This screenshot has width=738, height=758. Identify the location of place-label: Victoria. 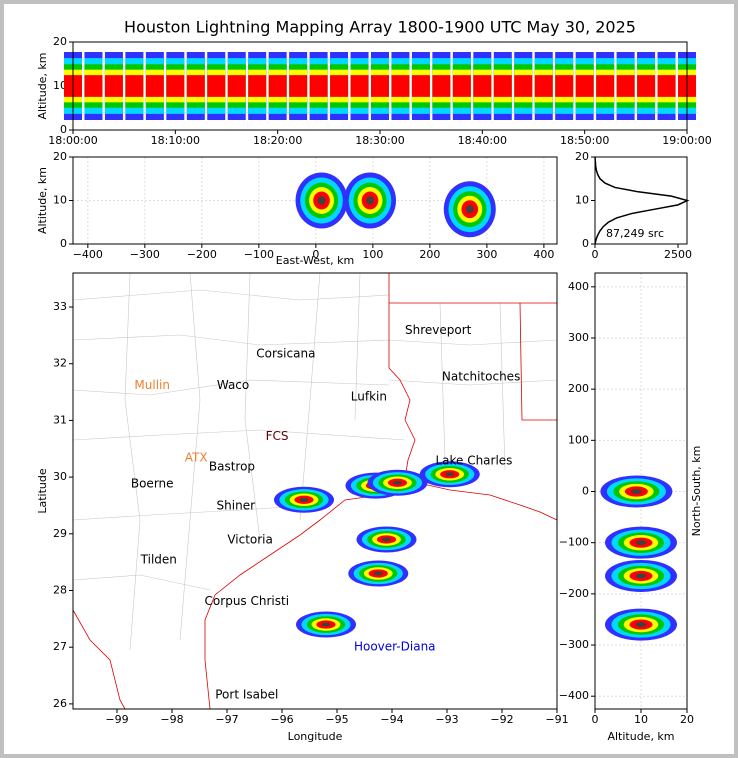
(250, 540).